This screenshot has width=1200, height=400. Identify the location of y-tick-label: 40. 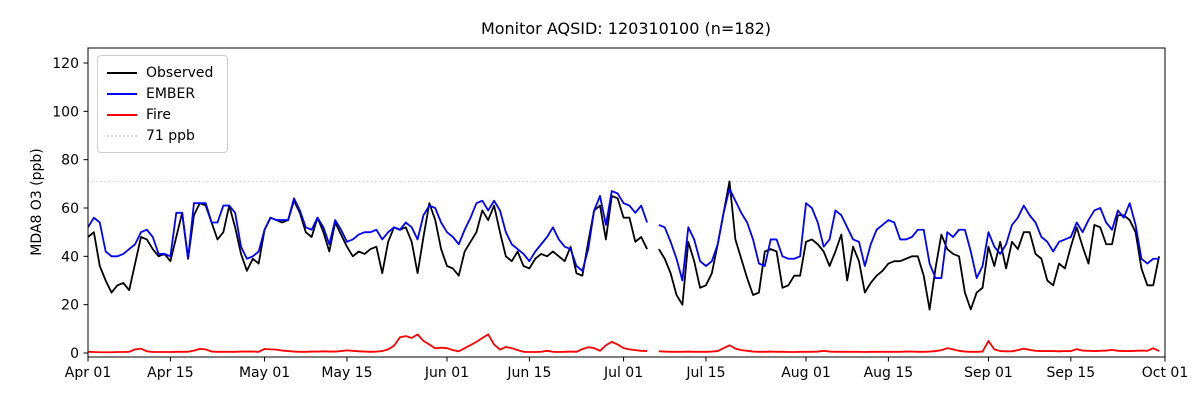
(70, 257).